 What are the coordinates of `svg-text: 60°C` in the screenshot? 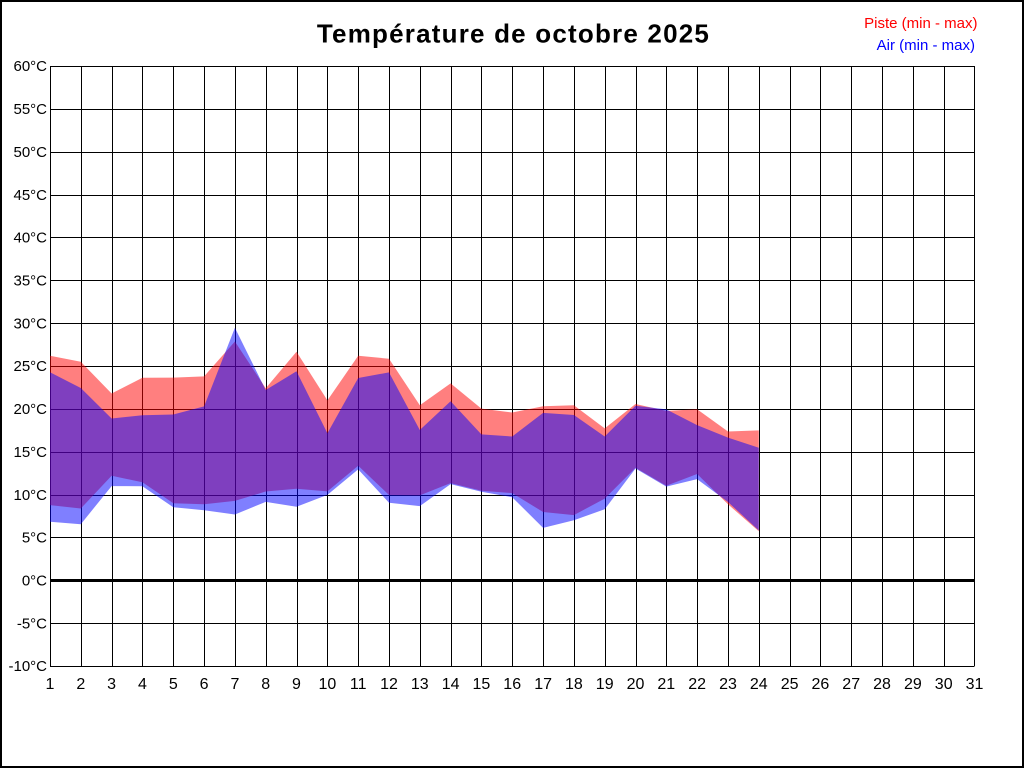 It's located at (30, 66).